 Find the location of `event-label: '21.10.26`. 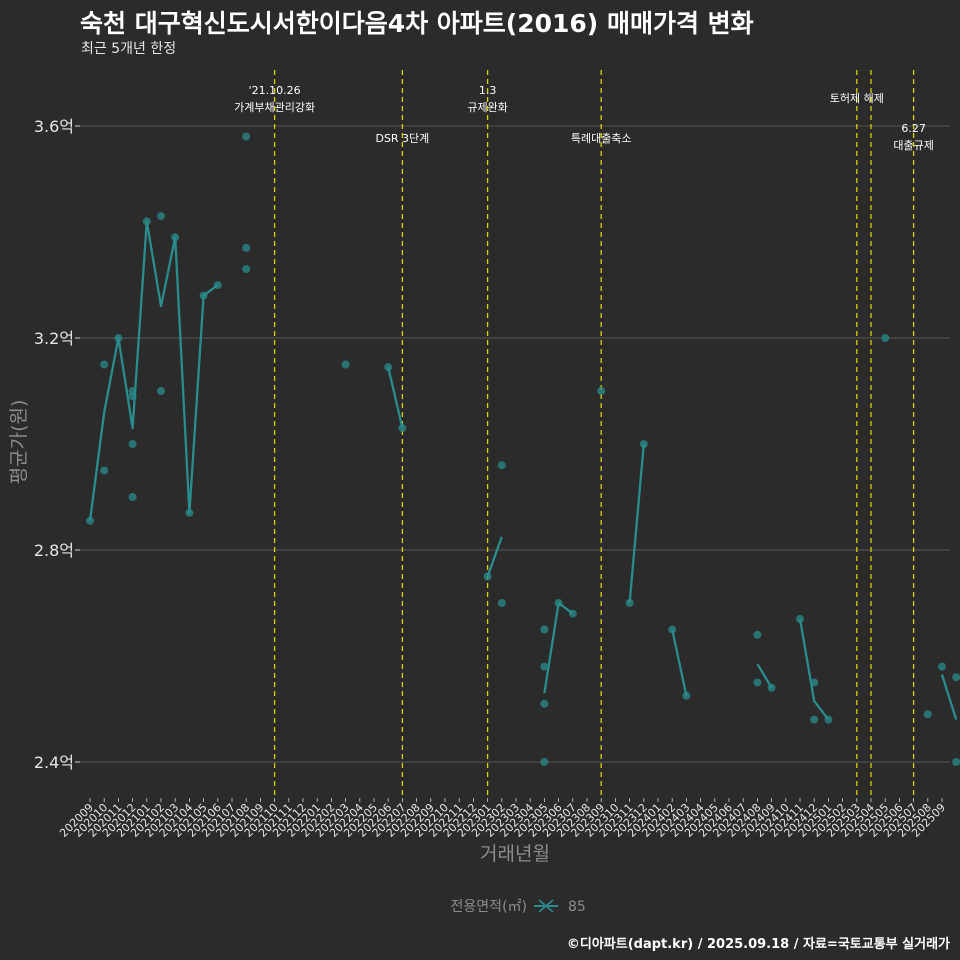

event-label: '21.10.26 is located at coordinates (275, 90).